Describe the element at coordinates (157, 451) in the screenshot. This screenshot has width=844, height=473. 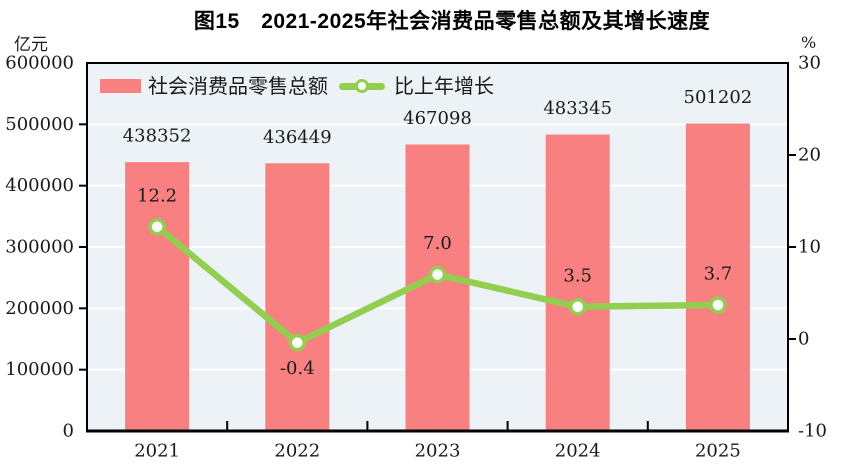
I see `x-axis-label-2021: 2021` at that location.